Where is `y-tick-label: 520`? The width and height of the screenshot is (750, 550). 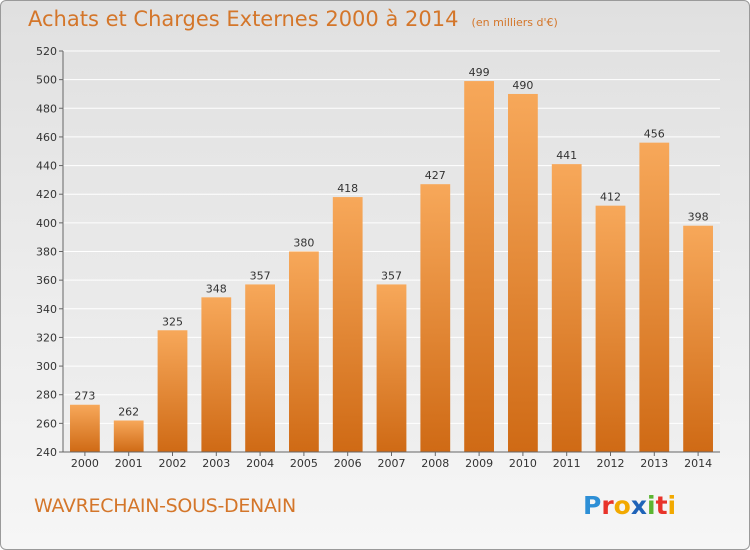
y-tick-label: 520 is located at coordinates (46, 51).